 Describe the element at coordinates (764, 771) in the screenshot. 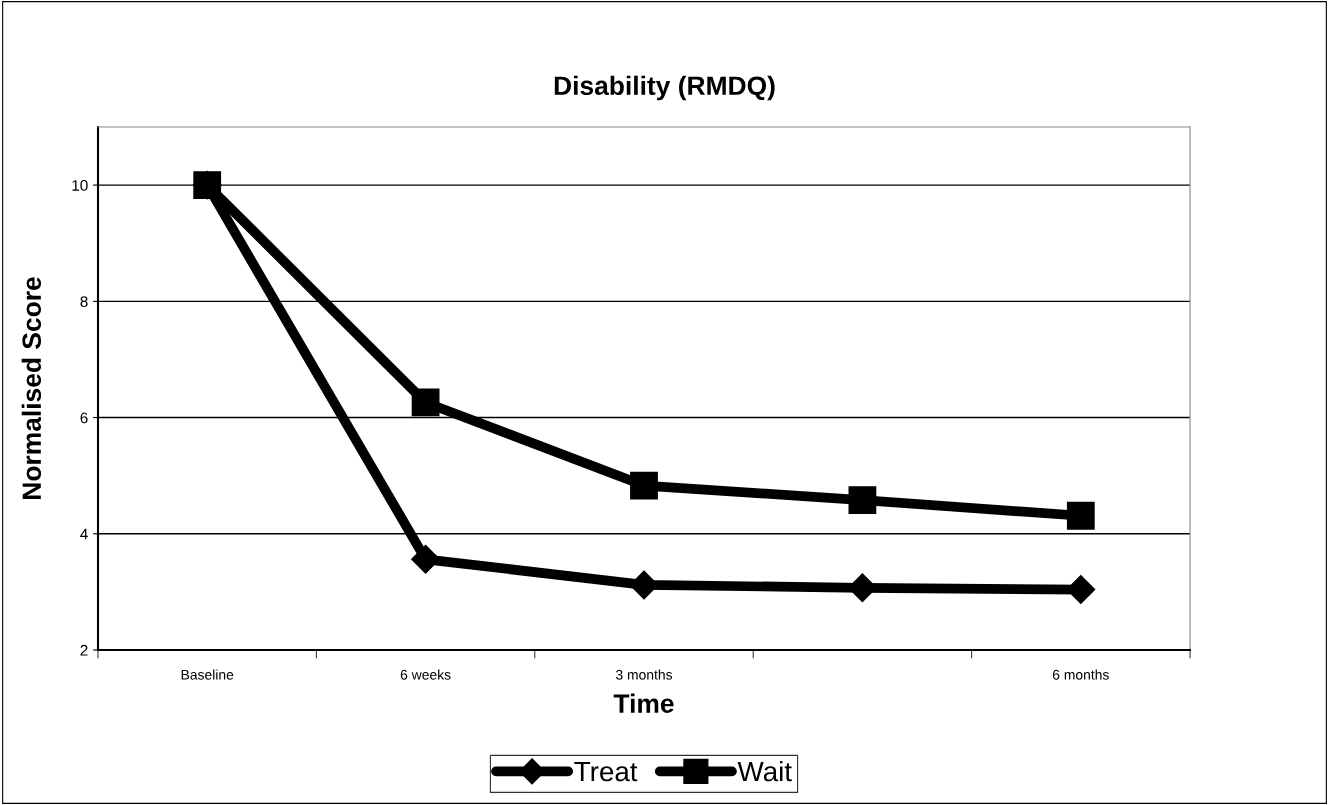

I see `legend-label: Wait` at that location.